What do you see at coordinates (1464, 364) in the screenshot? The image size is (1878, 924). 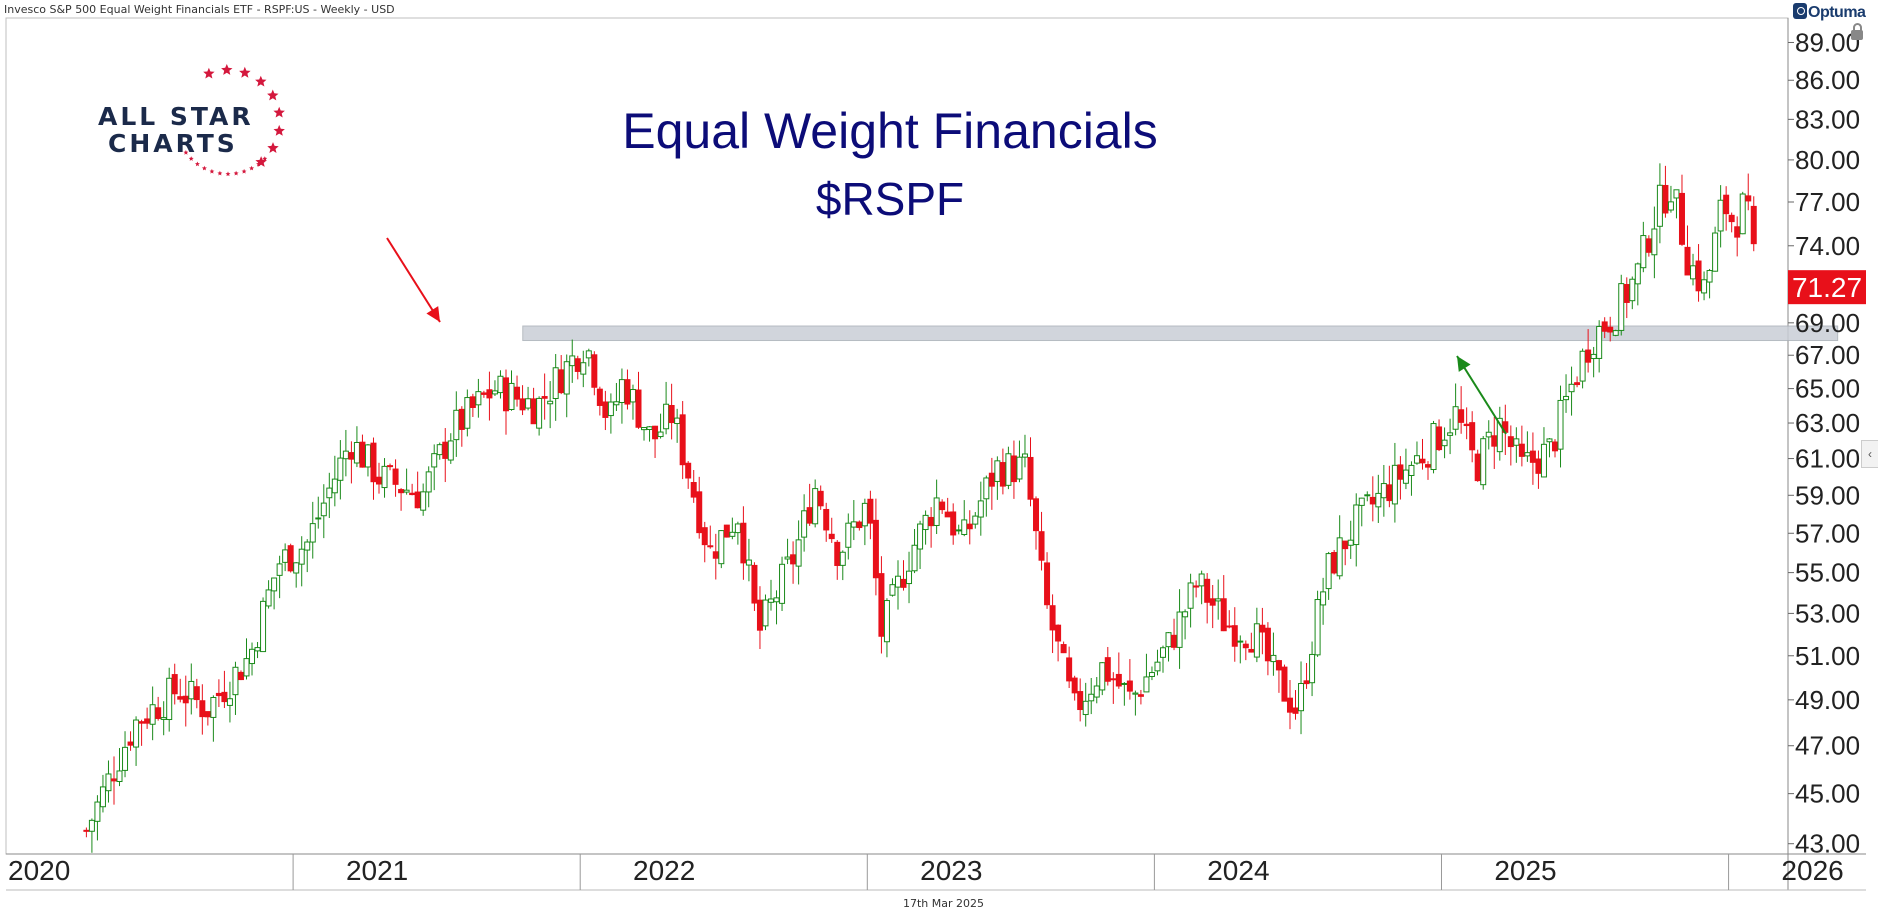 I see `green-arrow-head` at bounding box center [1464, 364].